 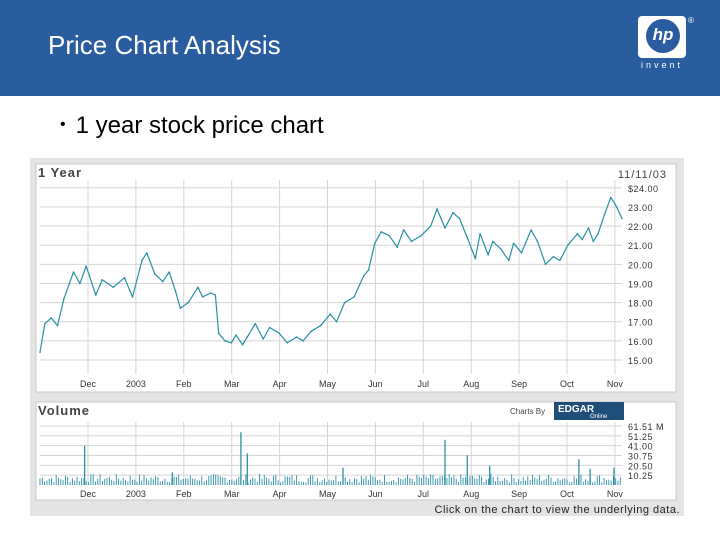 I want to click on volume-x-tick-label: Feb, so click(x=184, y=494).